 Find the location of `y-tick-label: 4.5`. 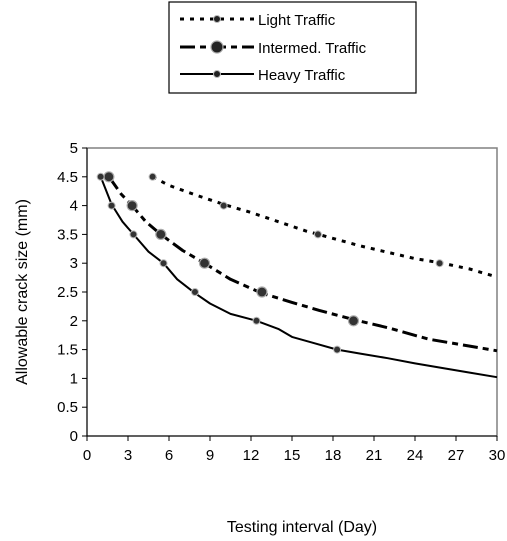

y-tick-label: 4.5 is located at coordinates (67, 177).